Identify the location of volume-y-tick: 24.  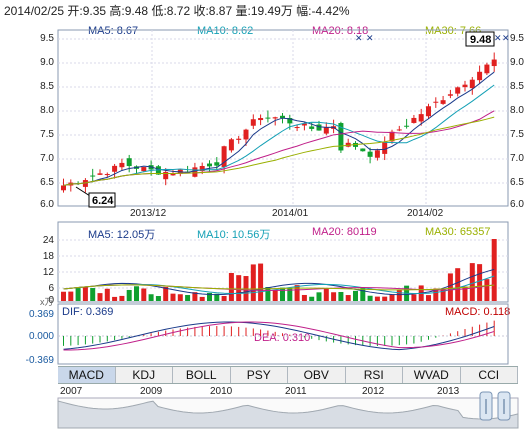
(48, 240).